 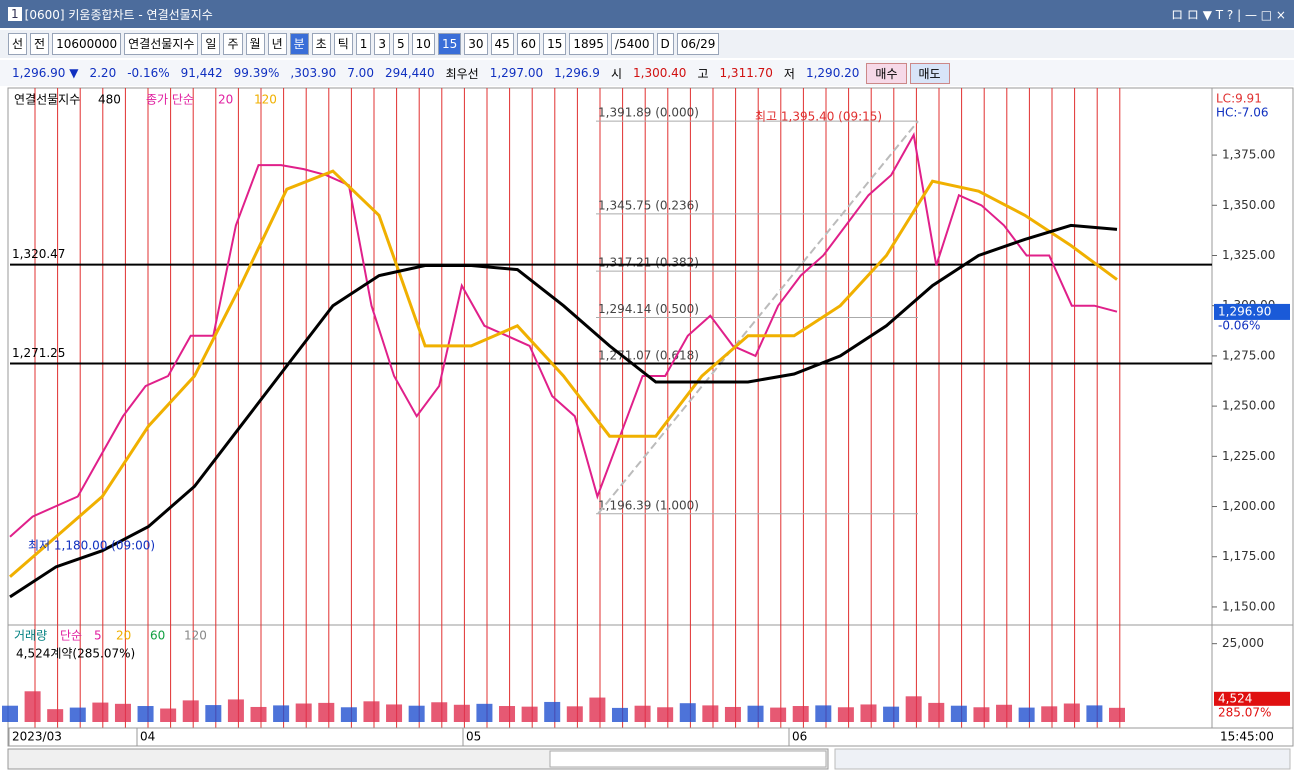 I want to click on low-annotation: 최저 1,180.00 (09:00), so click(x=91, y=546).